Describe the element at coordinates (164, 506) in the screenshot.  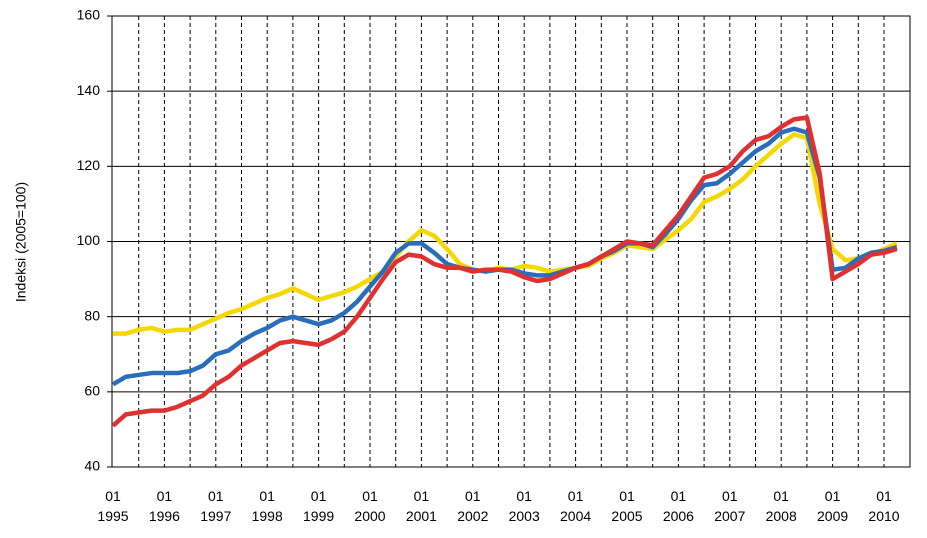
I see `x-tick-label: 01 1996` at that location.